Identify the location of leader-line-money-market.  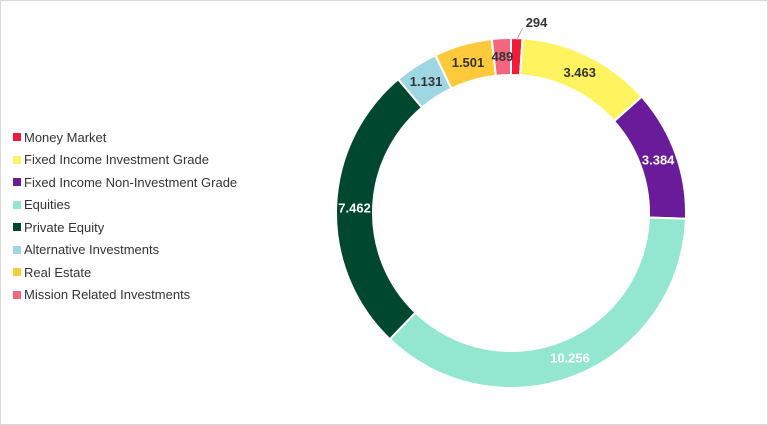
(520, 34).